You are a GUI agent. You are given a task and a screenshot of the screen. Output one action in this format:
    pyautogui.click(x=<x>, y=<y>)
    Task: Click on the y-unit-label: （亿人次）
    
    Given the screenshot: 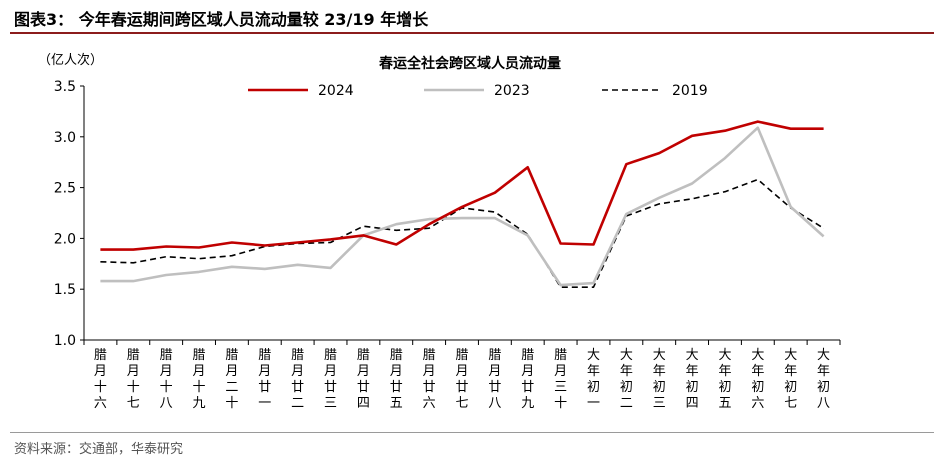 What is the action you would take?
    pyautogui.click(x=70, y=60)
    